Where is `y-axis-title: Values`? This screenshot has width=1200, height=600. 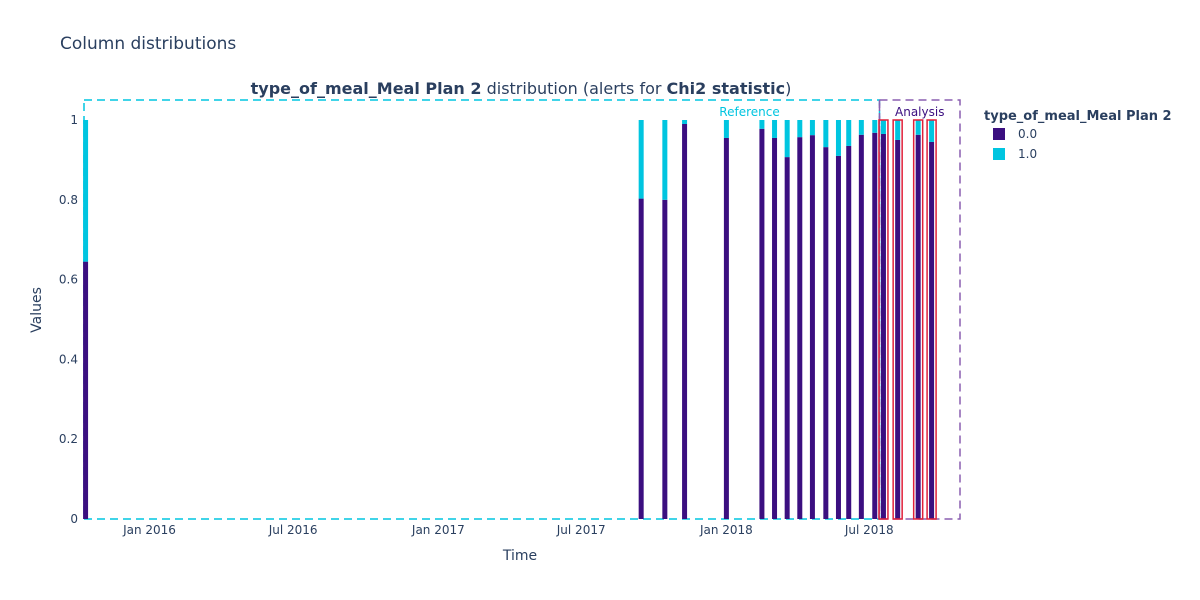
y-axis-title: Values is located at coordinates (37, 310).